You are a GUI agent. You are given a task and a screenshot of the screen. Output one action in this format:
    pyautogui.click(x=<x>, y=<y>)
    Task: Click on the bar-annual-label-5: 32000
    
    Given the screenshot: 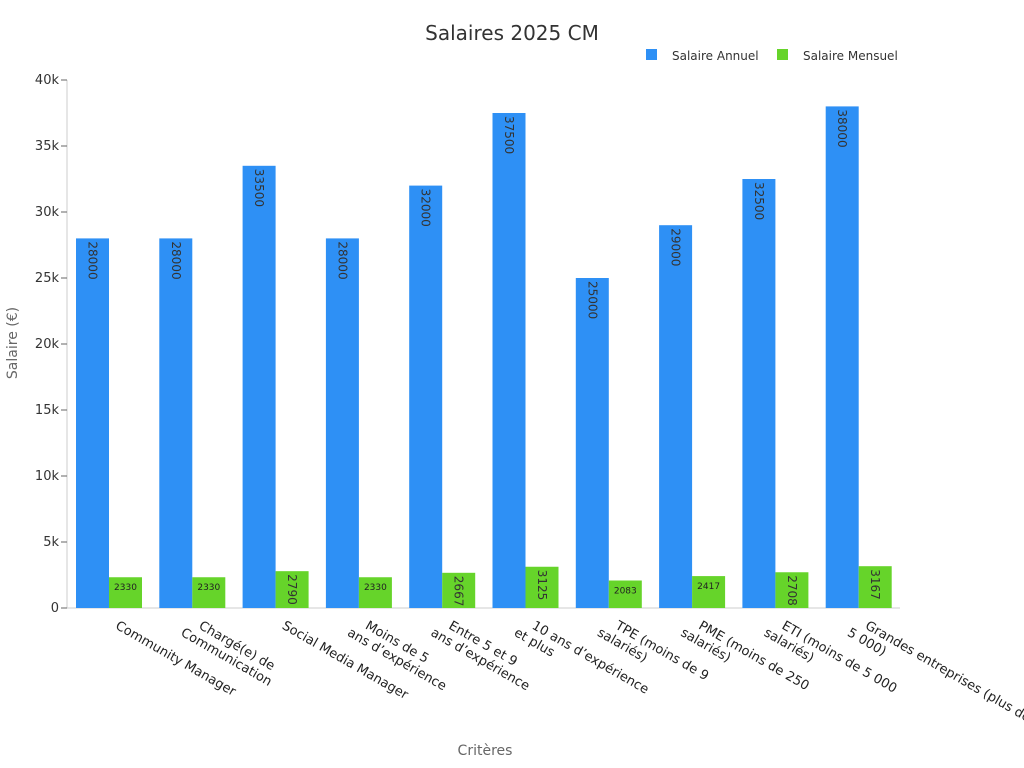 What is the action you would take?
    pyautogui.click(x=426, y=208)
    